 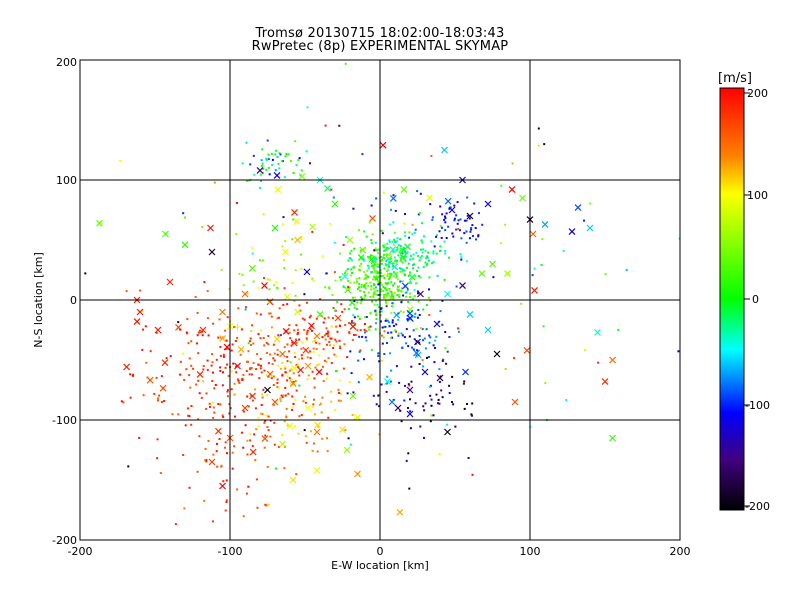 What do you see at coordinates (757, 93) in the screenshot?
I see `colorbar-tick-label: 200` at bounding box center [757, 93].